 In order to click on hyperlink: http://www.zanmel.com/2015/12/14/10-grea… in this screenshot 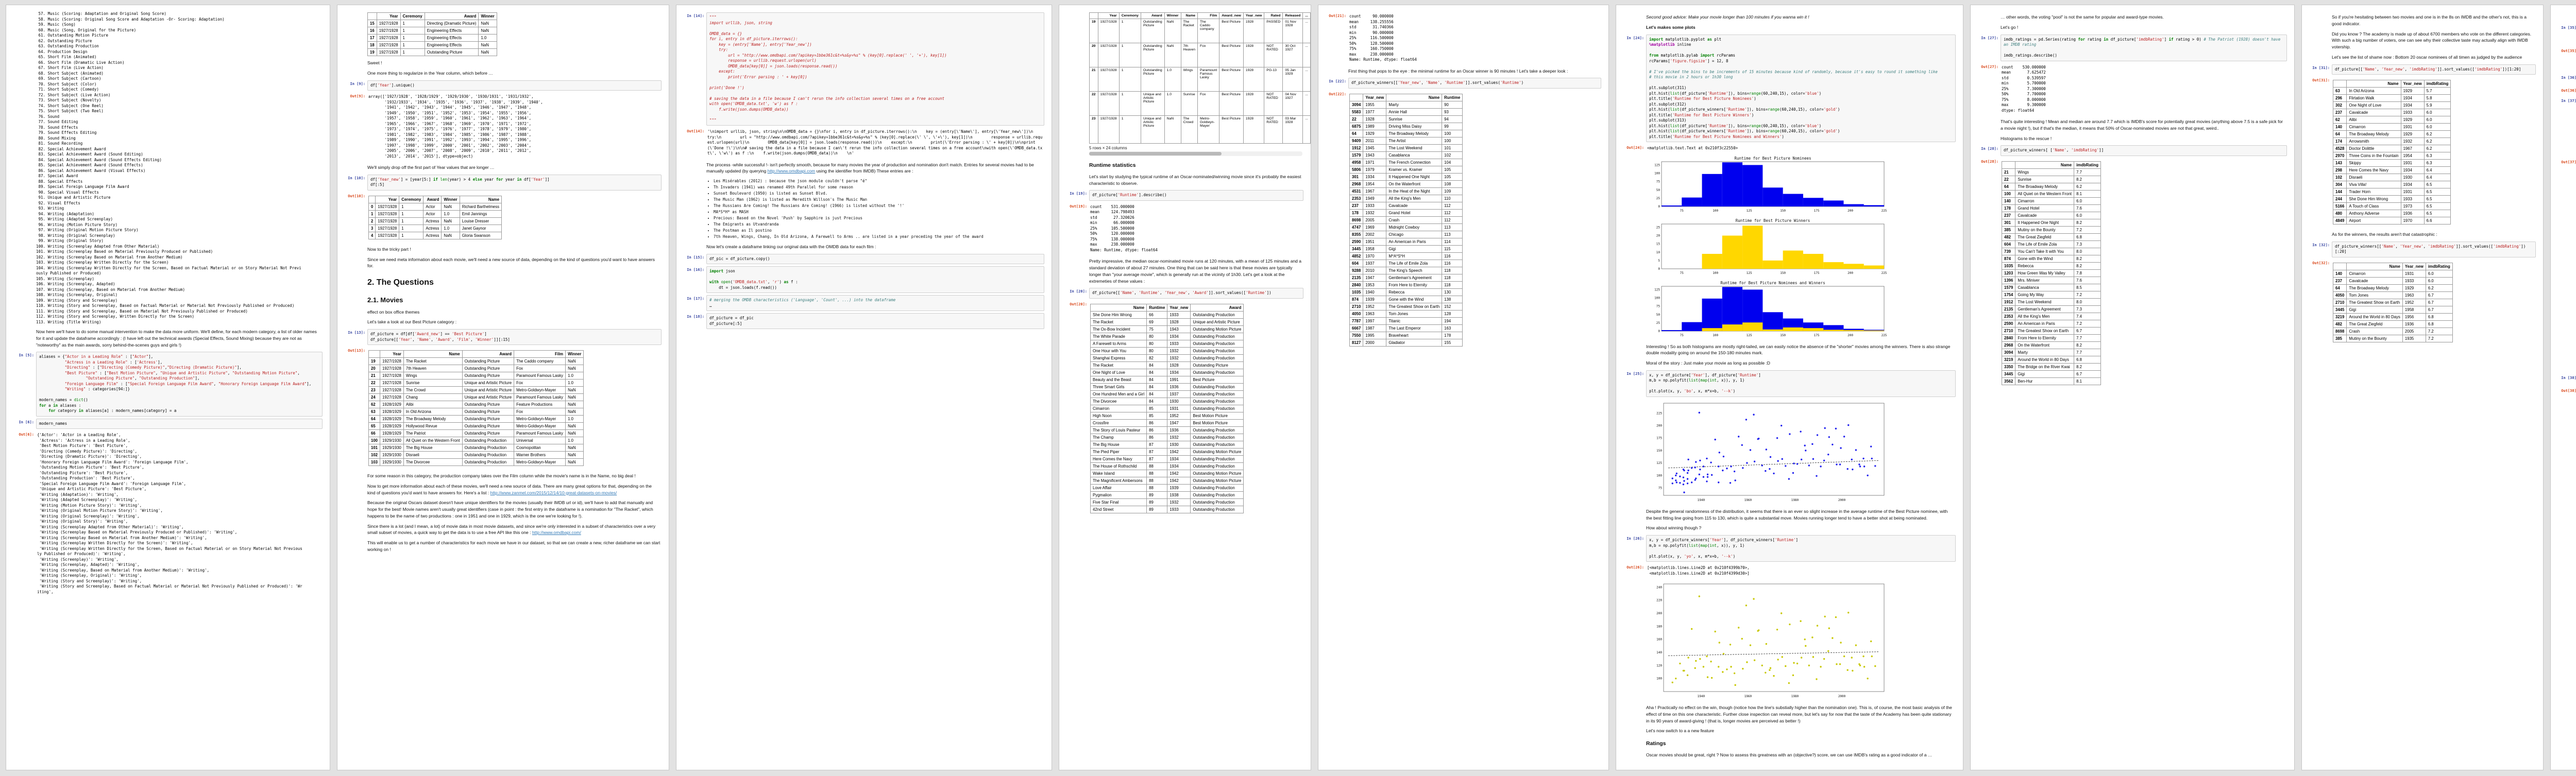, I will do `click(553, 492)`.